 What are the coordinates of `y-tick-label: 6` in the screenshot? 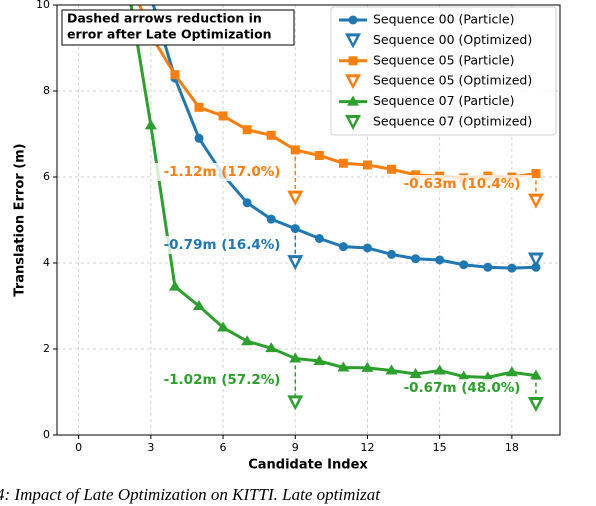 It's located at (46, 176).